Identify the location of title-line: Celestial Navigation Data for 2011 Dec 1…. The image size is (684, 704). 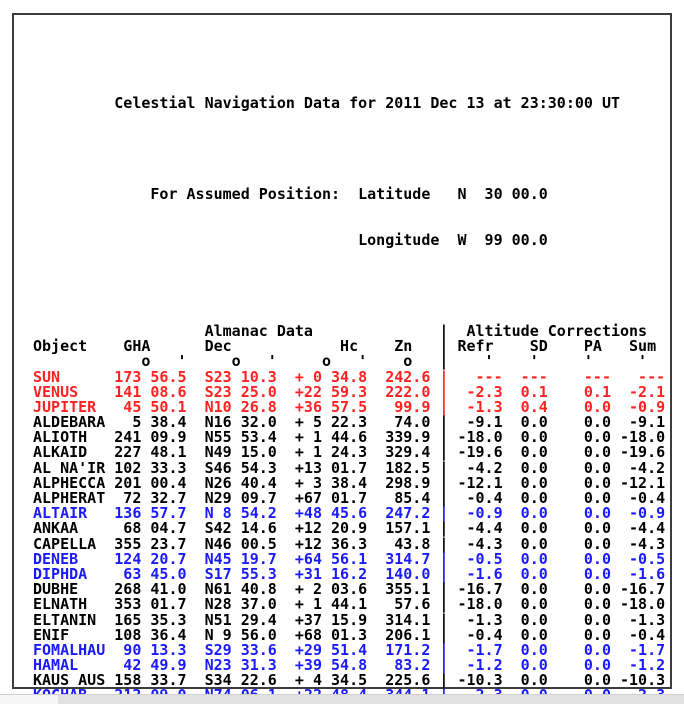
(351, 103).